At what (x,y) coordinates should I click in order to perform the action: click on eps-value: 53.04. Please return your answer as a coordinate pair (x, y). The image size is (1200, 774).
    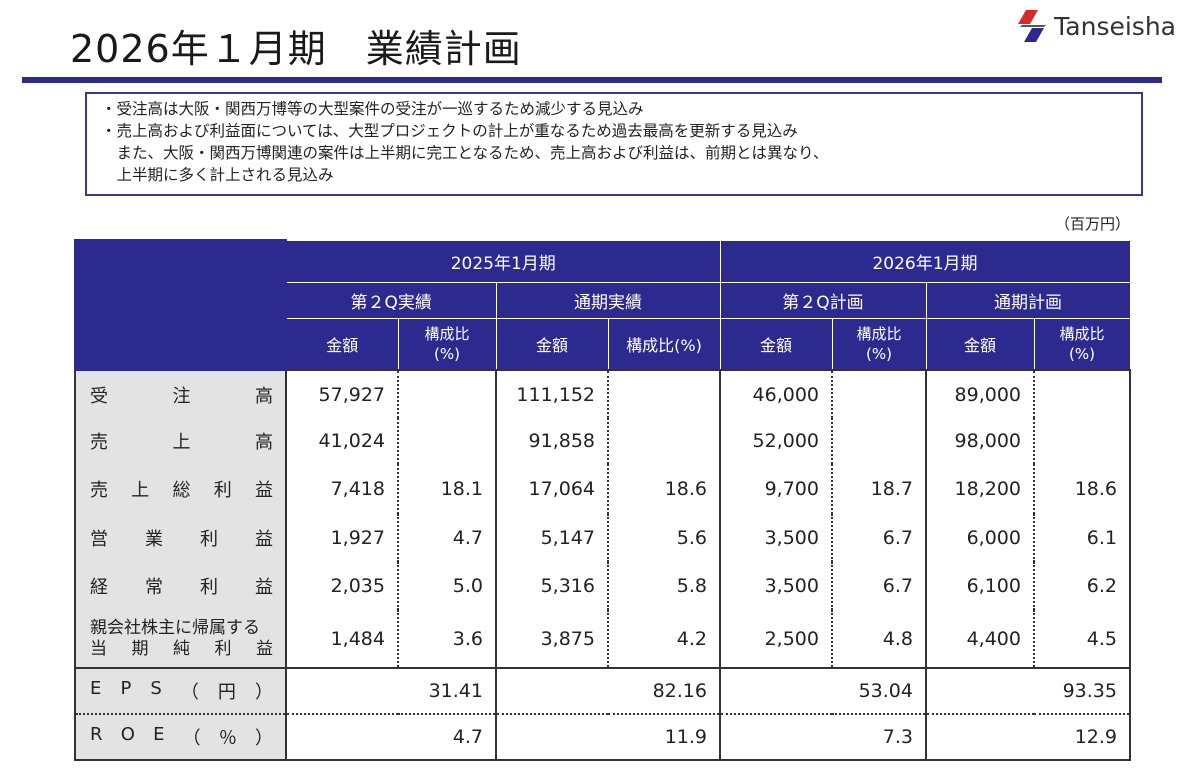
    Looking at the image, I should click on (823, 691).